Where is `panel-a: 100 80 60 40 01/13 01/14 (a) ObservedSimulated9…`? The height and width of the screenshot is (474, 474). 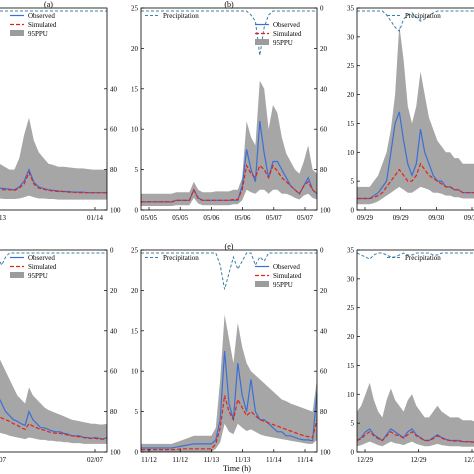
panel-a: 100 80 60 40 01/13 01/14 (a) ObservedSimulated9… is located at coordinates (60, 111).